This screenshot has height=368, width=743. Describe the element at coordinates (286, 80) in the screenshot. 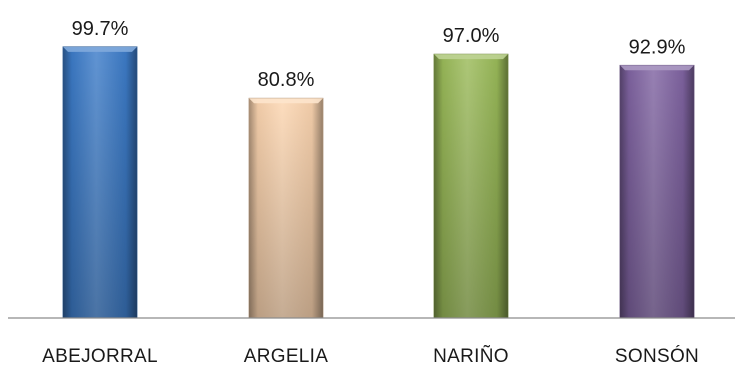

I see `data-label: 80.8%` at that location.